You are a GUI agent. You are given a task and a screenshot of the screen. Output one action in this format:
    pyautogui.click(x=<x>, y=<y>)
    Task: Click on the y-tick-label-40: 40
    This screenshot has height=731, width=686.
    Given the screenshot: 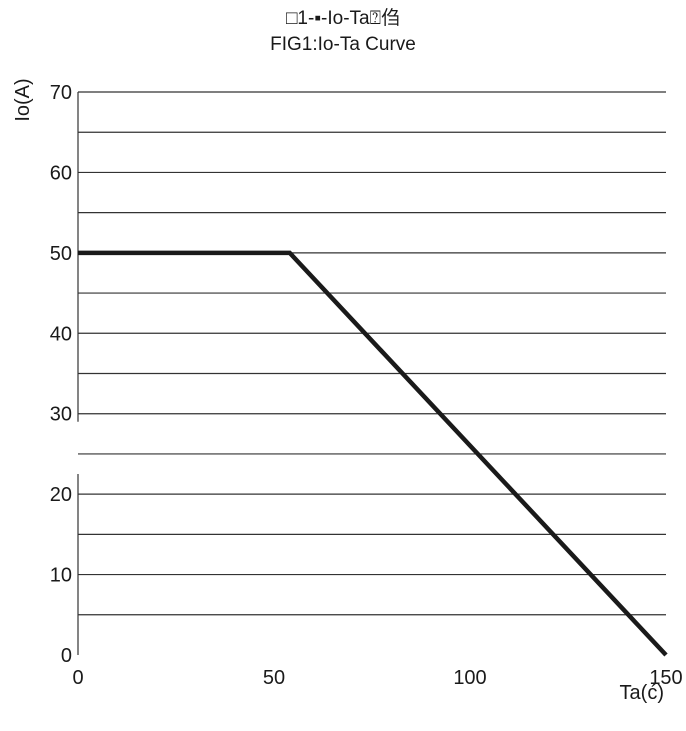 What is the action you would take?
    pyautogui.click(x=61, y=334)
    